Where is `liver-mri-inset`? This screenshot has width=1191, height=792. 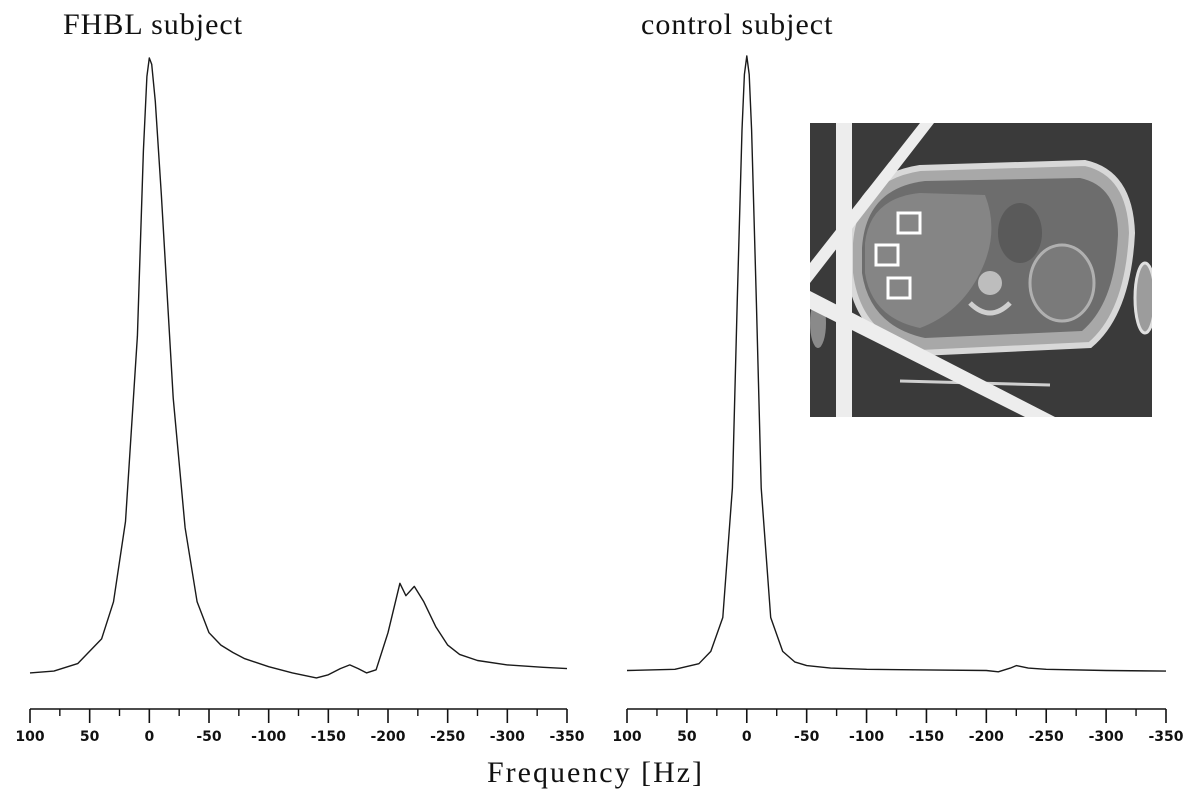
liver-mri-inset is located at coordinates (981, 270).